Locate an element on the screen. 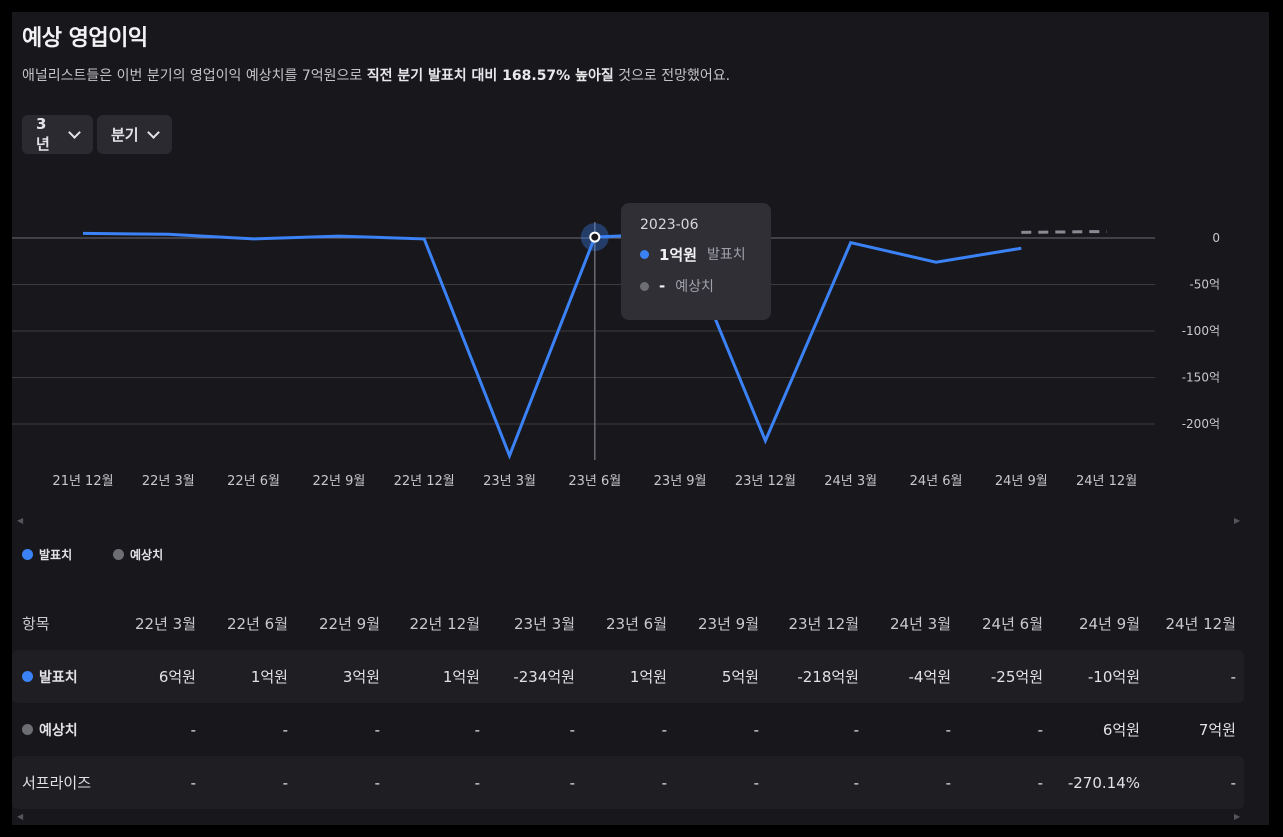 The image size is (1283, 837). table-scroll-left-icon: ◀ is located at coordinates (20, 816).